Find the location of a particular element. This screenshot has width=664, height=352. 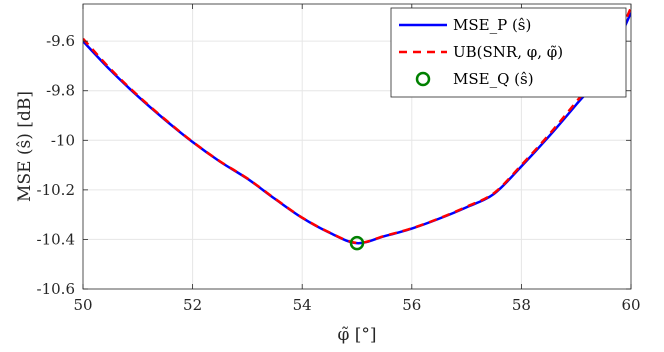

series-marker-mse-q is located at coordinates (357, 243).